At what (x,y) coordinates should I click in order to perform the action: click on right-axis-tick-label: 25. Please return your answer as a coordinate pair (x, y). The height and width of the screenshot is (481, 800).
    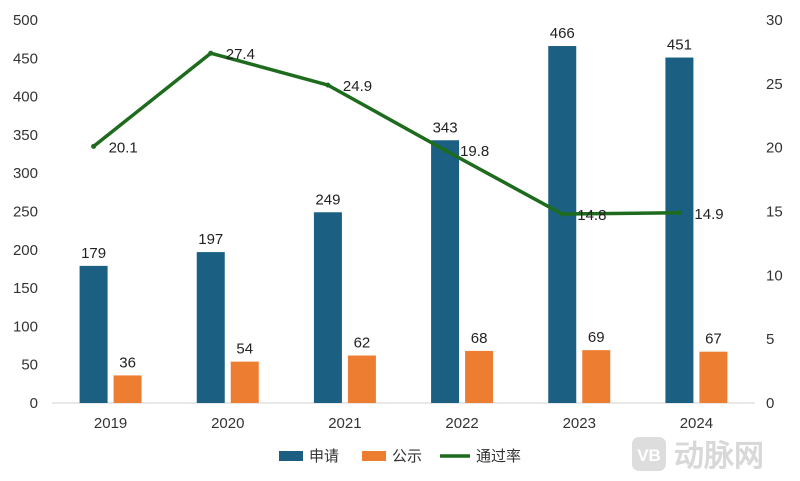
    Looking at the image, I should click on (774, 84).